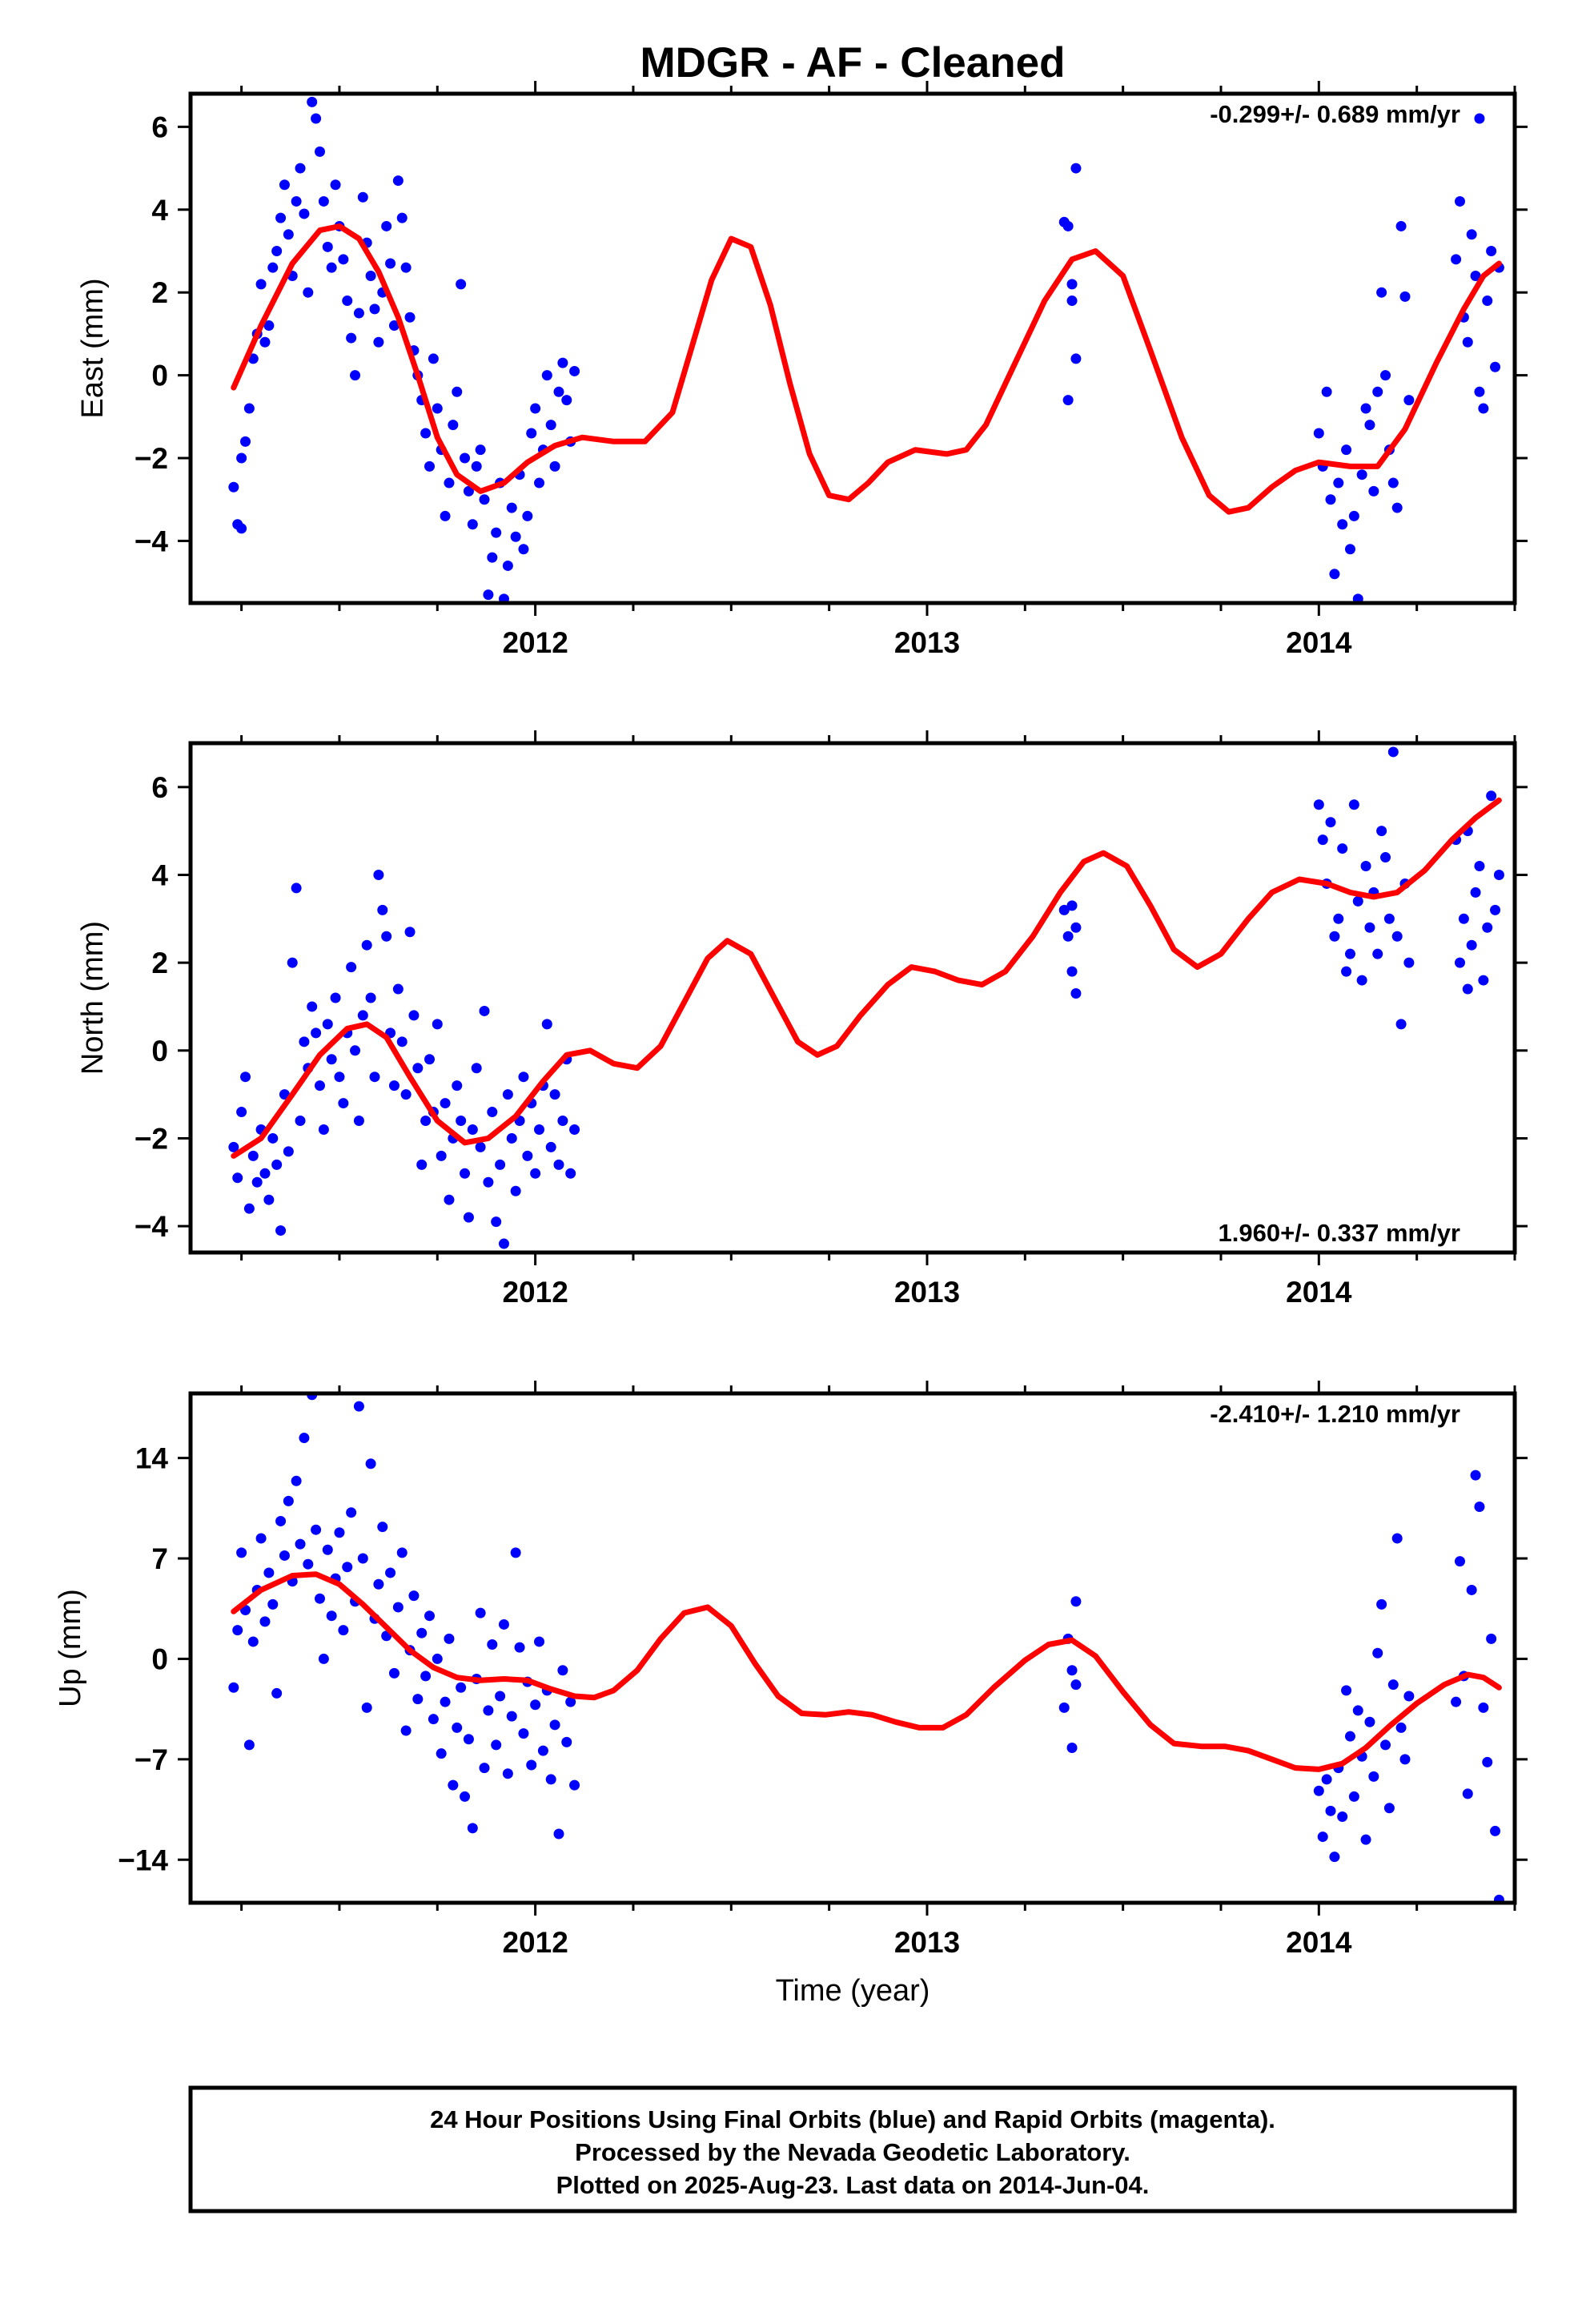  Describe the element at coordinates (159, 787) in the screenshot. I see `north-y-tick-label: 6` at that location.